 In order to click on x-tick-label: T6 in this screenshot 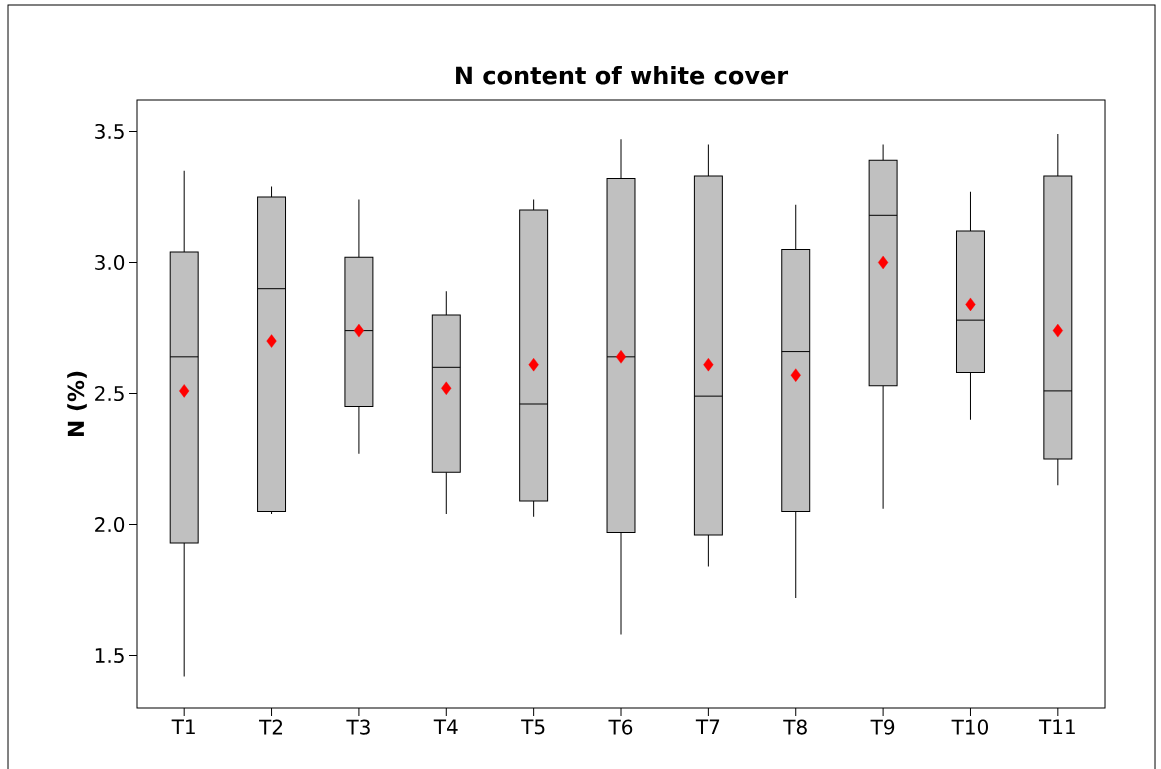, I will do `click(620, 727)`.